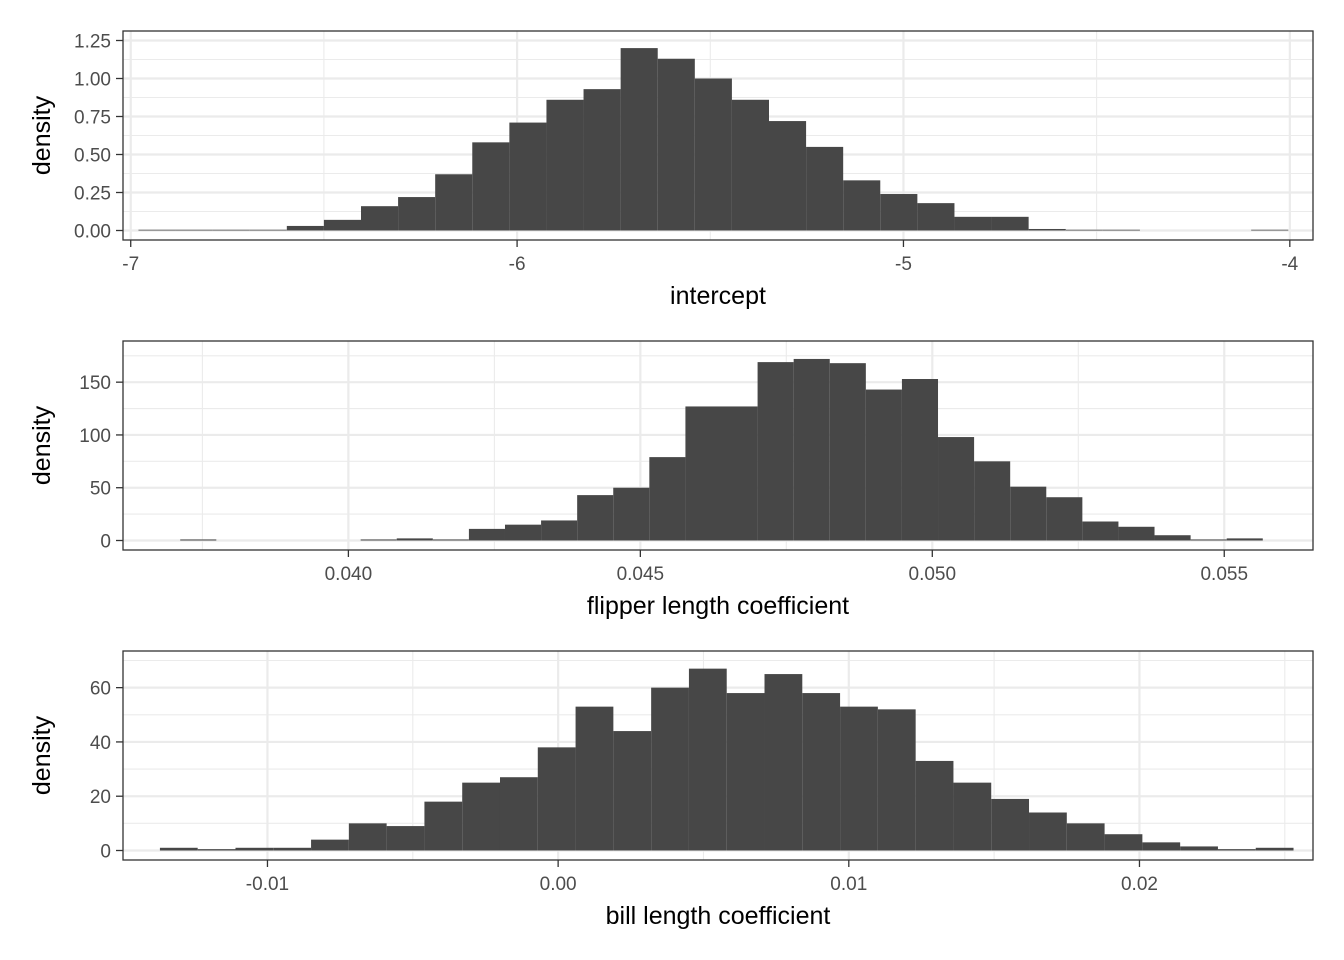 This screenshot has height=960, width=1344. I want to click on y-tick-label: 0.00, so click(92, 232).